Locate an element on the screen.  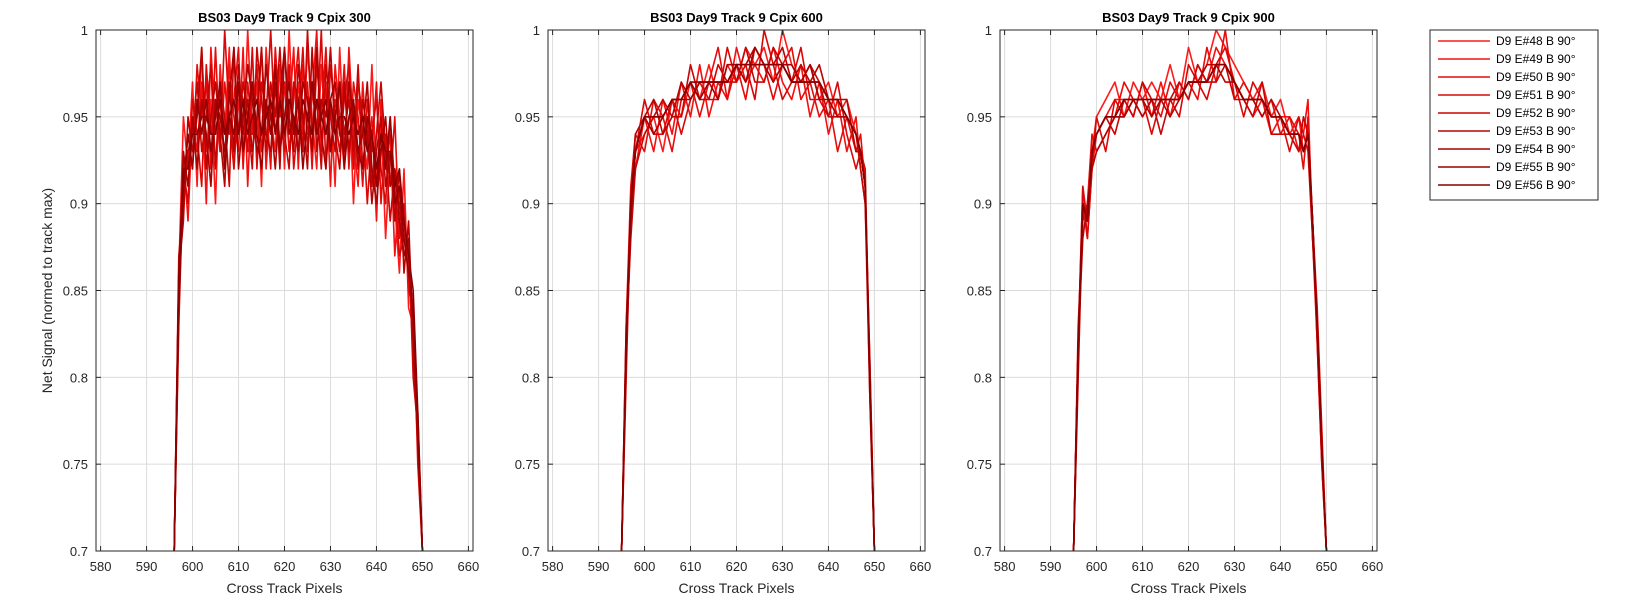
legend-entry: D9 E#49 B 90° is located at coordinates (1536, 59).